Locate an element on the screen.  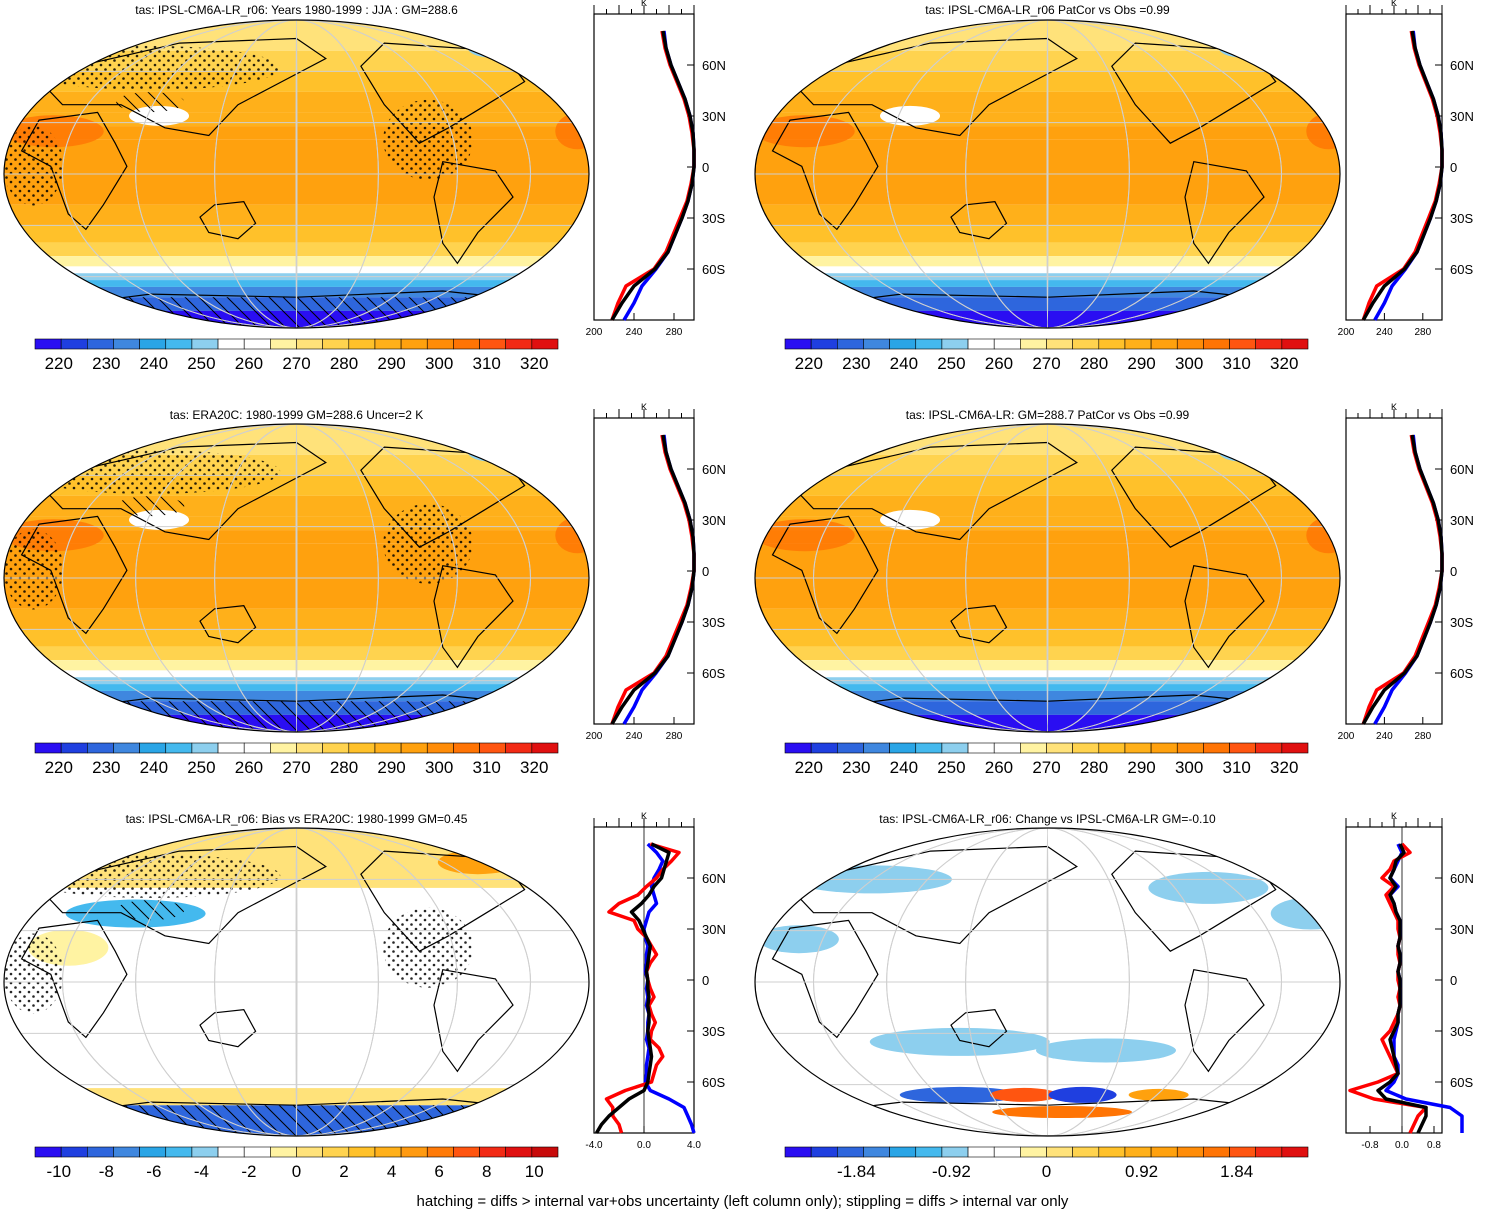
map-border is located at coordinates (1047, 578).